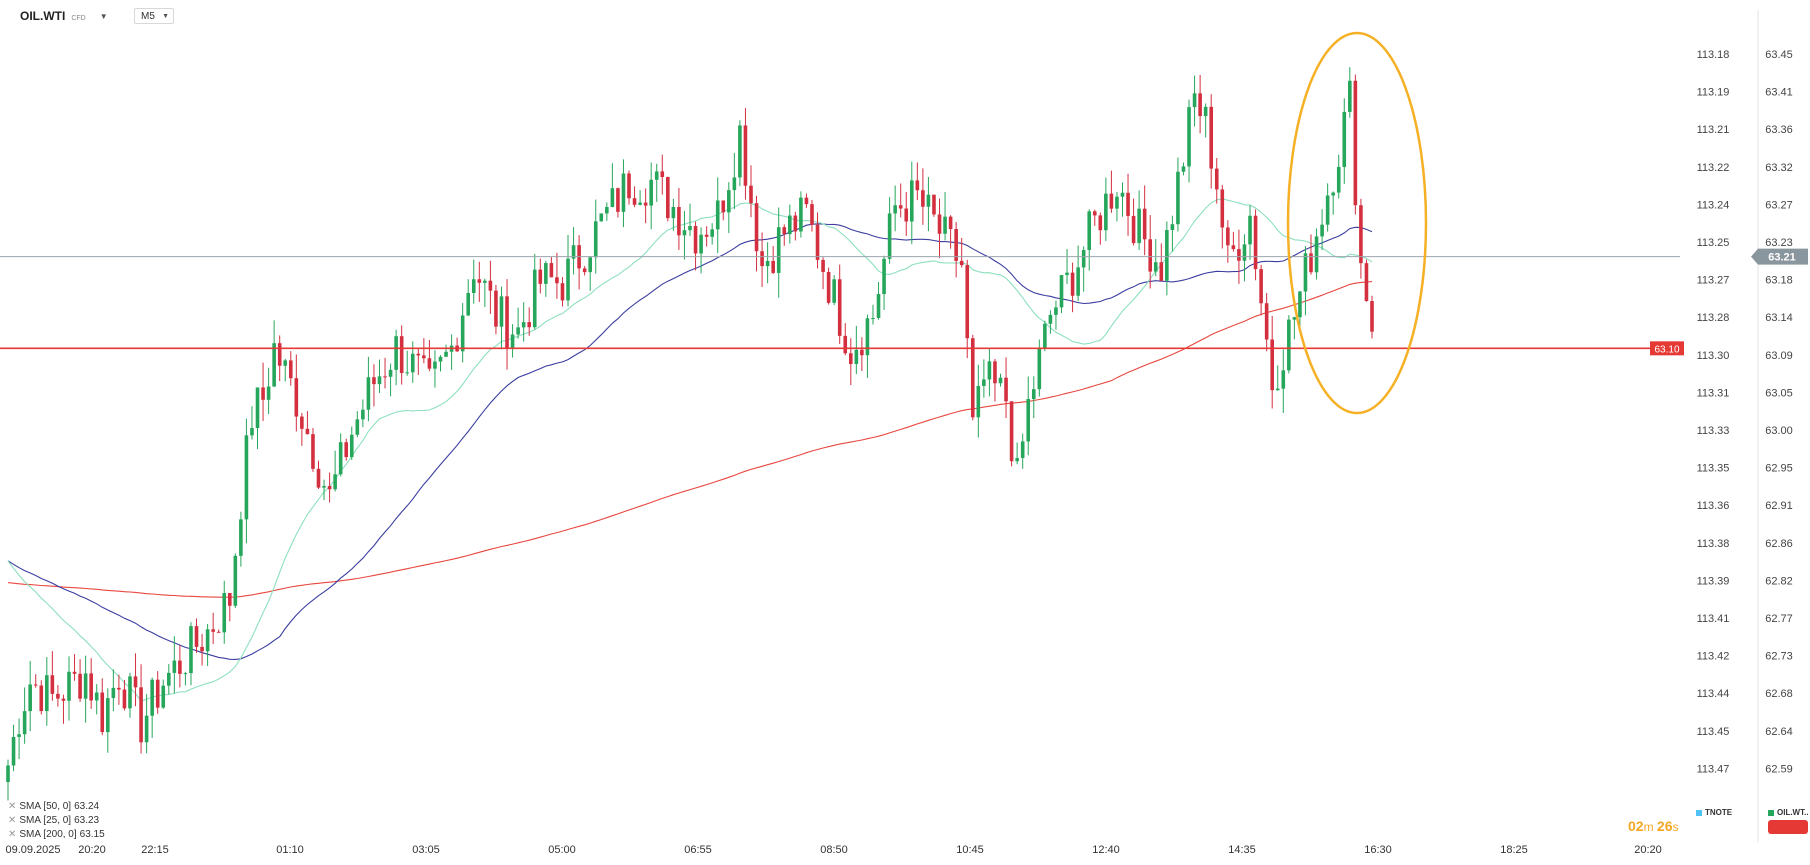  What do you see at coordinates (87, 806) in the screenshot?
I see `indicator-value: 63.24` at bounding box center [87, 806].